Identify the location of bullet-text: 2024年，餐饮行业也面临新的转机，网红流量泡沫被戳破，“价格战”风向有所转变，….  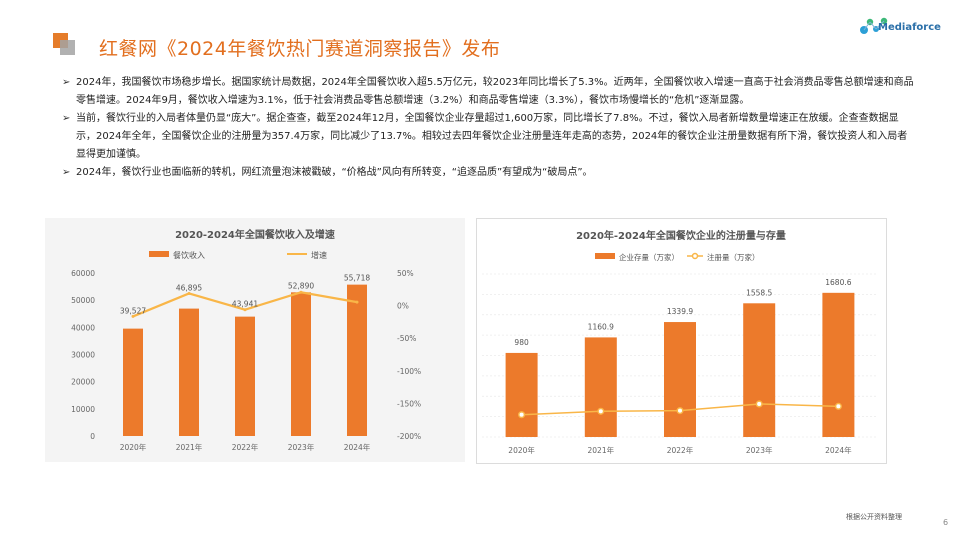
(334, 172).